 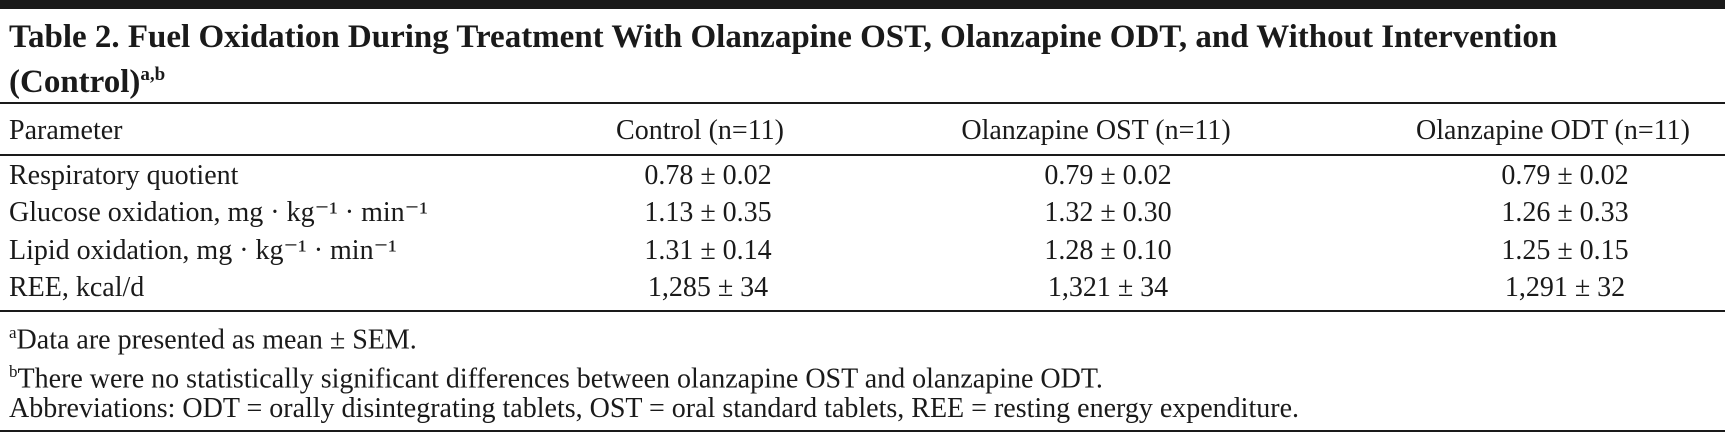 What do you see at coordinates (13, 371) in the screenshot?
I see `footnote-mark: b` at bounding box center [13, 371].